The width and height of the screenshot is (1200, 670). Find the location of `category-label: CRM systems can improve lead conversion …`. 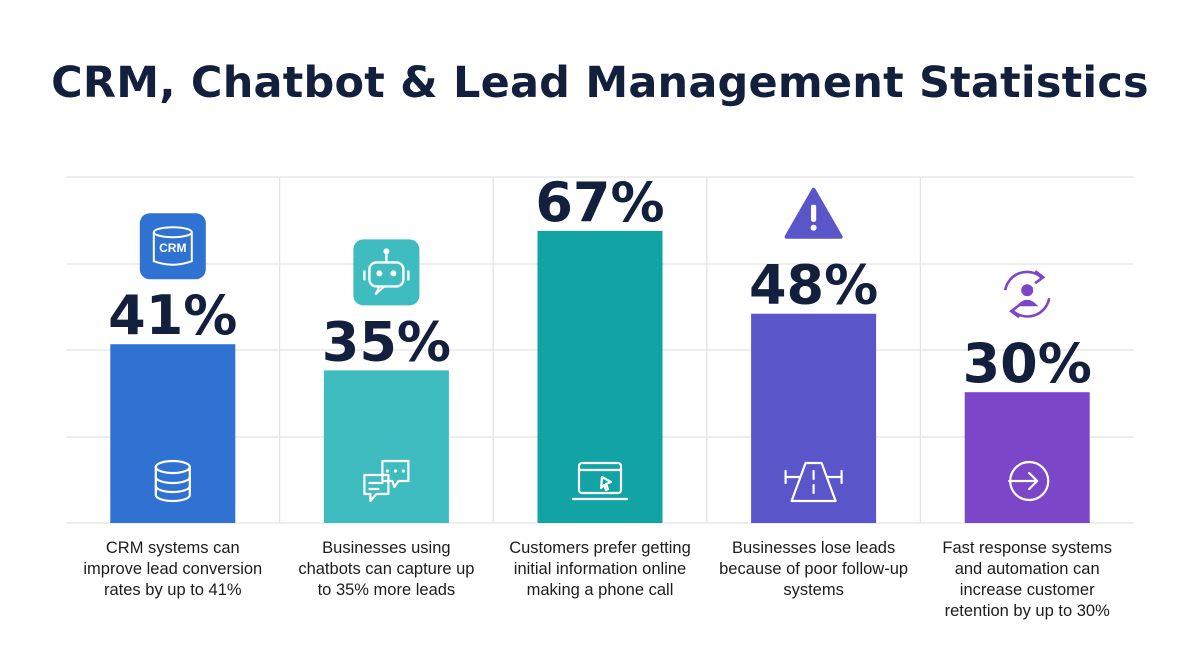

category-label: CRM systems can improve lead conversion … is located at coordinates (173, 569).